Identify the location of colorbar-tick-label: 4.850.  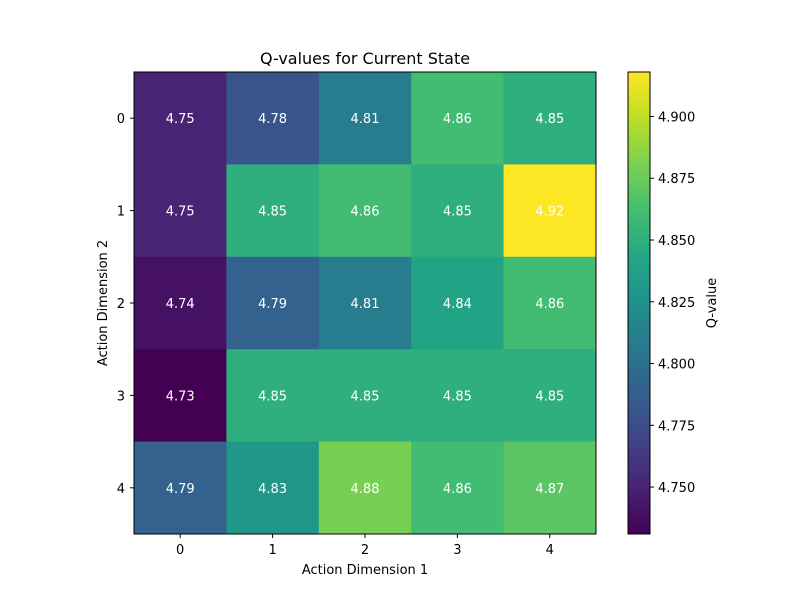
(676, 241).